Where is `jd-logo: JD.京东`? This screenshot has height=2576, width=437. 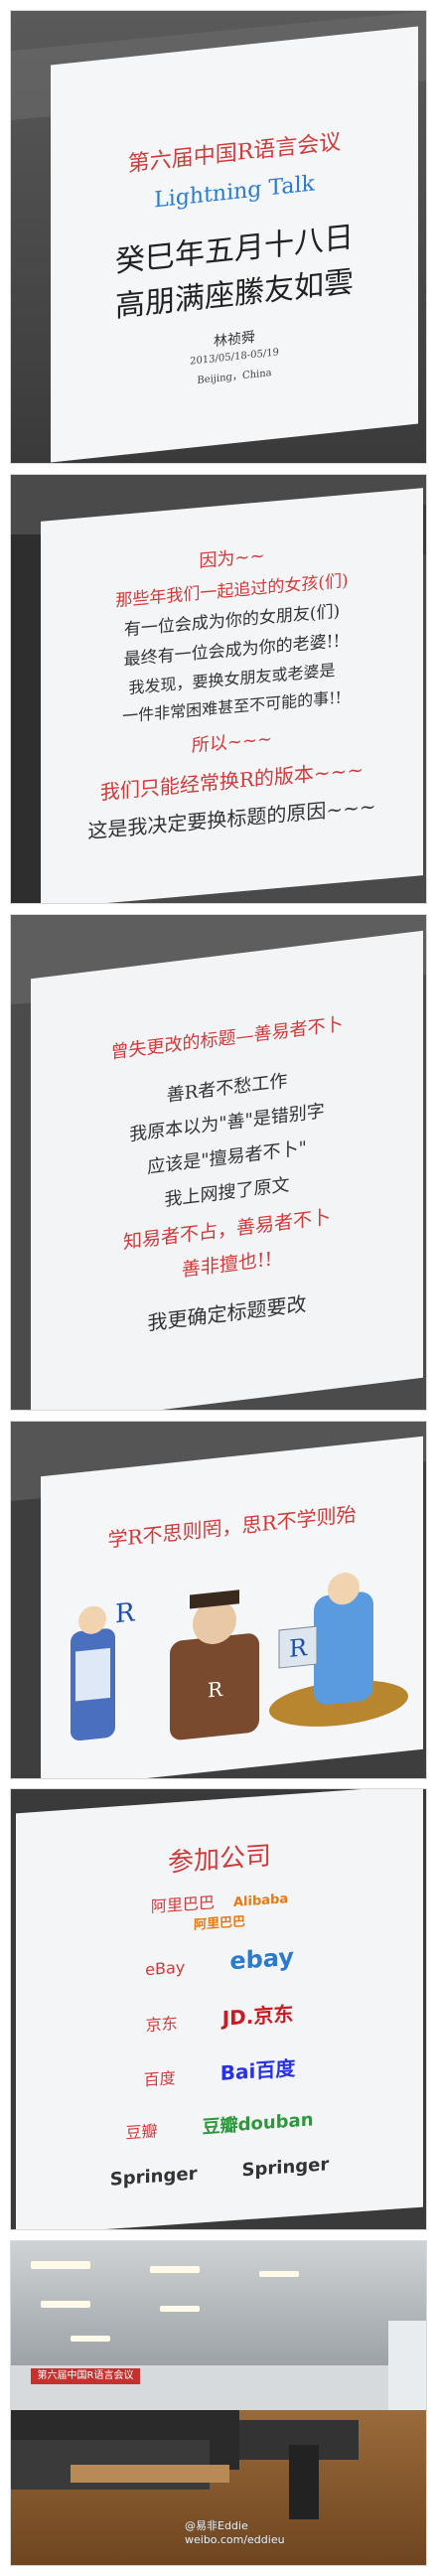 jd-logo: JD.京东 is located at coordinates (257, 2016).